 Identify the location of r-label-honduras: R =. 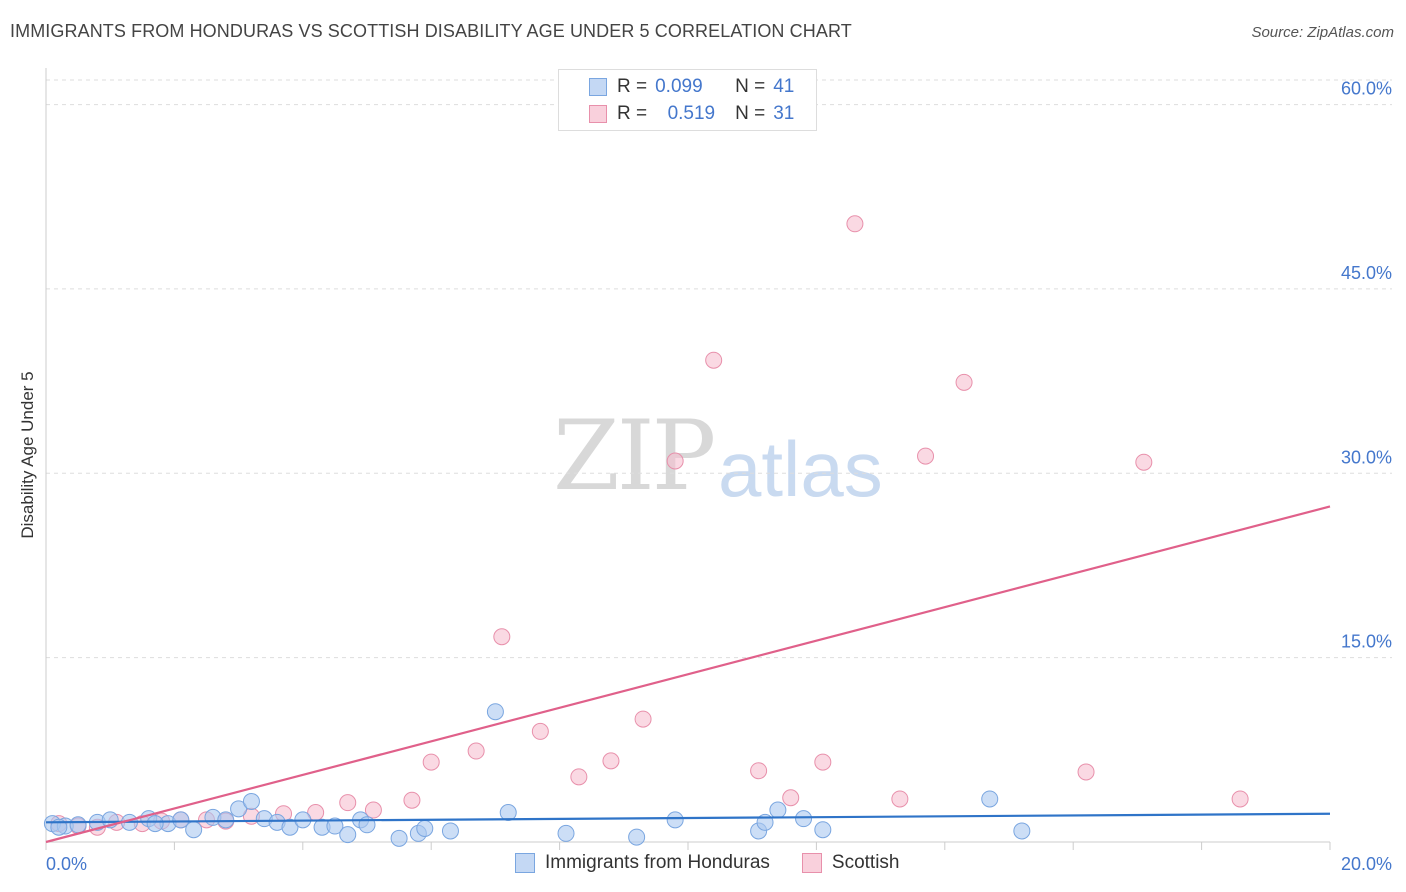
(632, 86).